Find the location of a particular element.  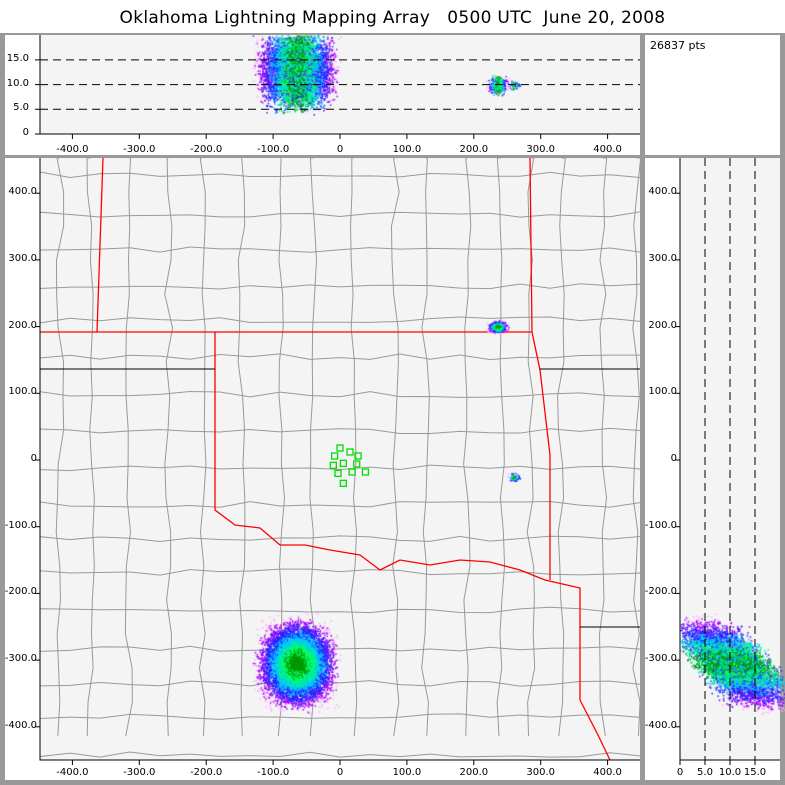

point-count: 26837 pts is located at coordinates (678, 45).